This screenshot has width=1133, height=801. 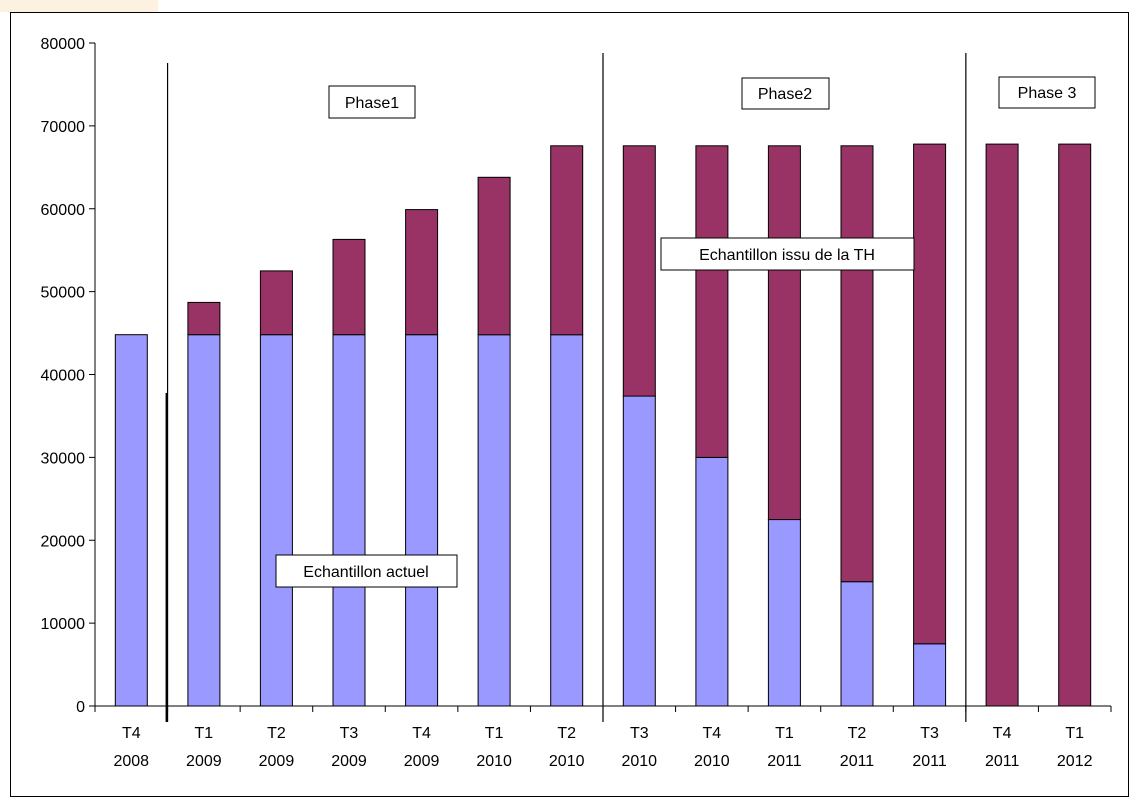 What do you see at coordinates (1002, 733) in the screenshot?
I see `x-label-quarter-12: T4` at bounding box center [1002, 733].